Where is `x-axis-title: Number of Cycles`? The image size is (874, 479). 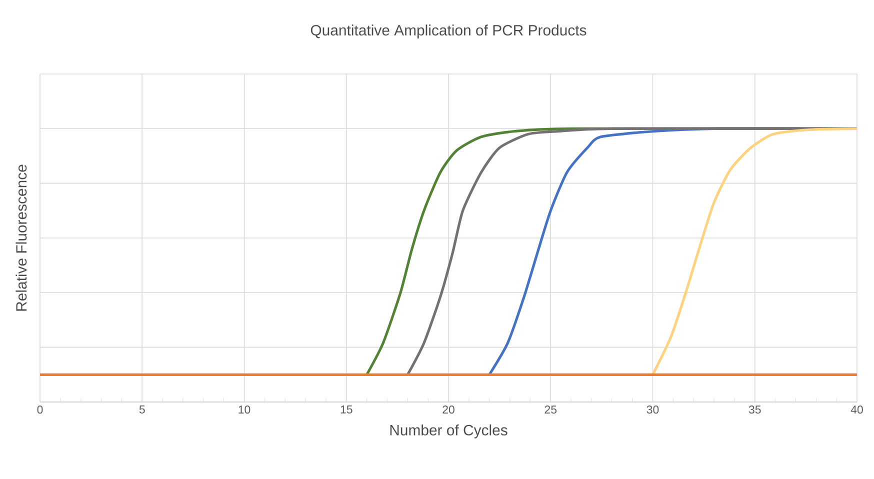 x-axis-title: Number of Cycles is located at coordinates (449, 431).